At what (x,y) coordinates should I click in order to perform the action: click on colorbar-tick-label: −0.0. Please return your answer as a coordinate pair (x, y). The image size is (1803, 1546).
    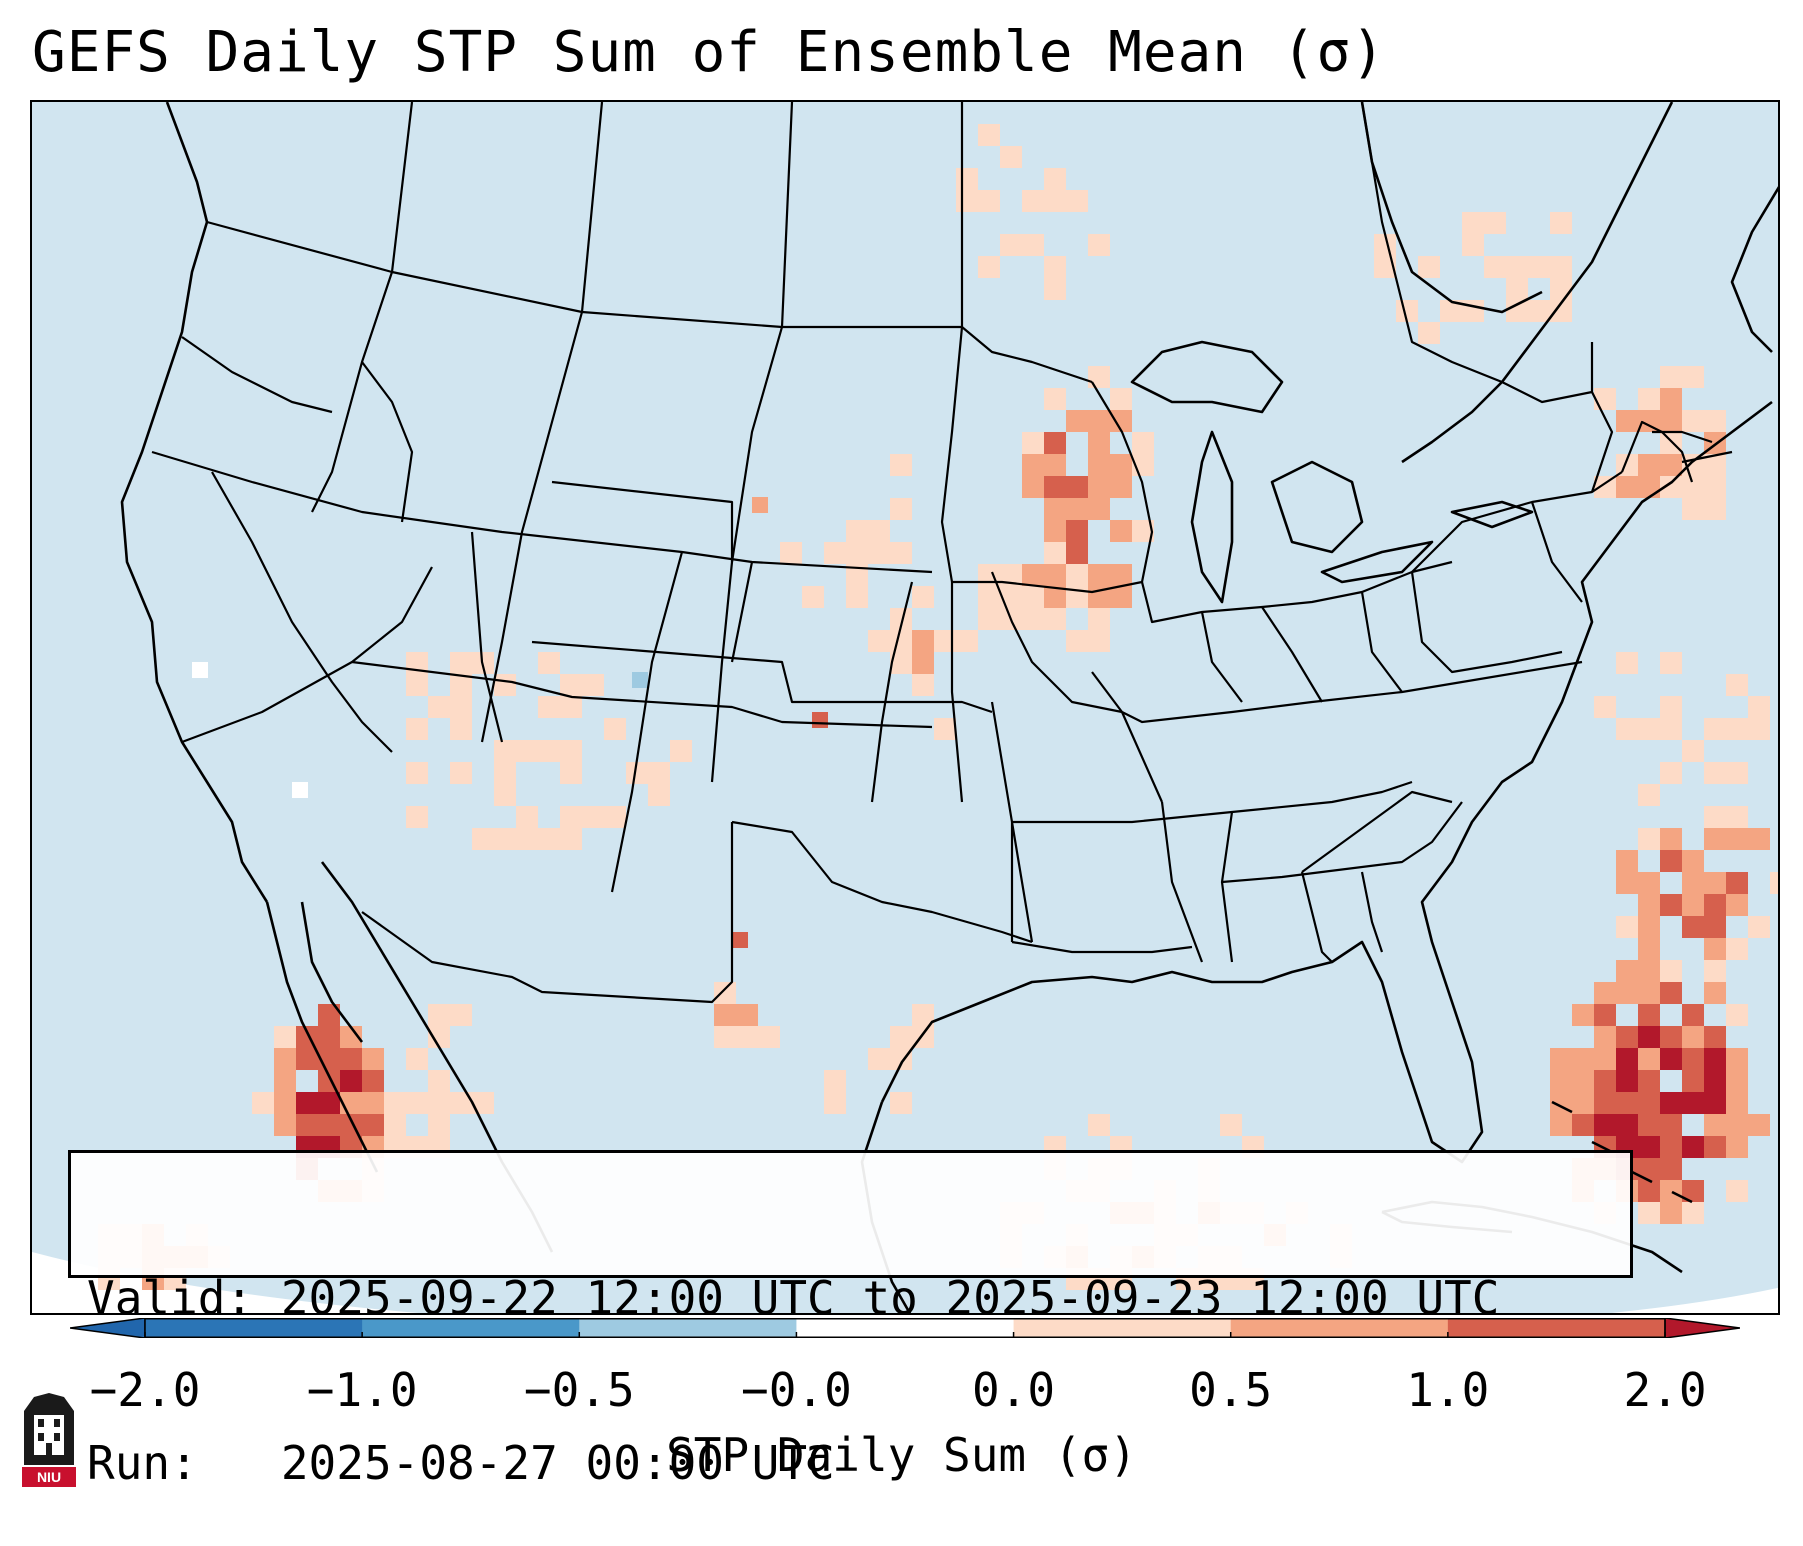
    Looking at the image, I should click on (796, 1390).